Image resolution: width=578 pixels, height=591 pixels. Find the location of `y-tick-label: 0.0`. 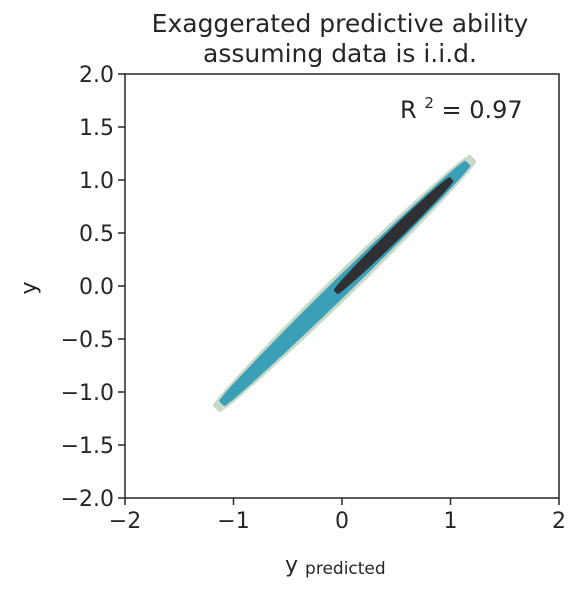

y-tick-label: 0.0 is located at coordinates (96, 287).